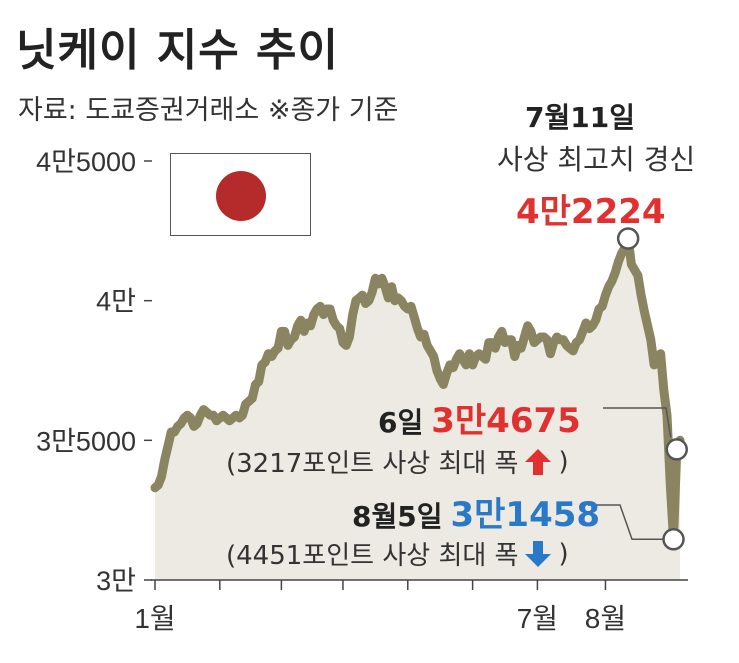 This screenshot has height=663, width=739. Describe the element at coordinates (116, 581) in the screenshot. I see `y-tick-label-3: 3만` at that location.